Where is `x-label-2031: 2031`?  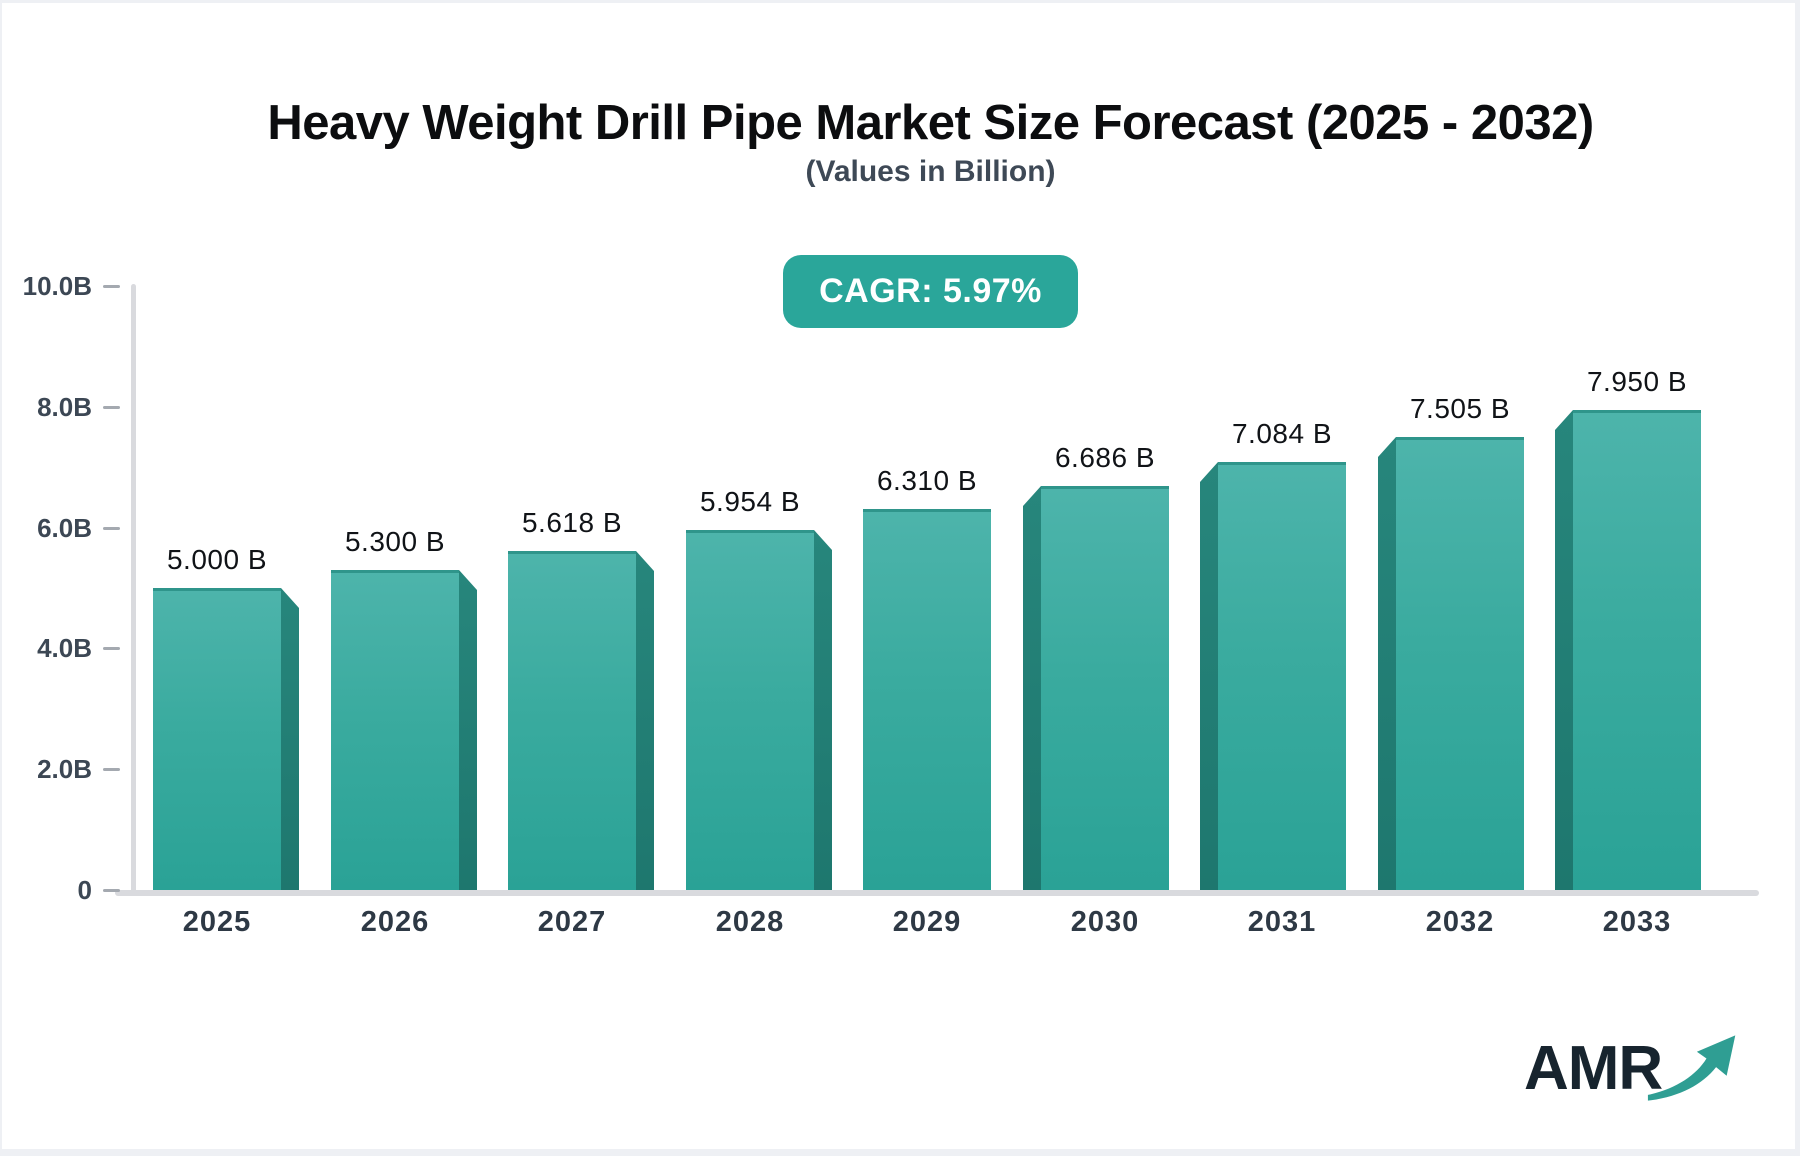 x-label-2031: 2031 is located at coordinates (1282, 922).